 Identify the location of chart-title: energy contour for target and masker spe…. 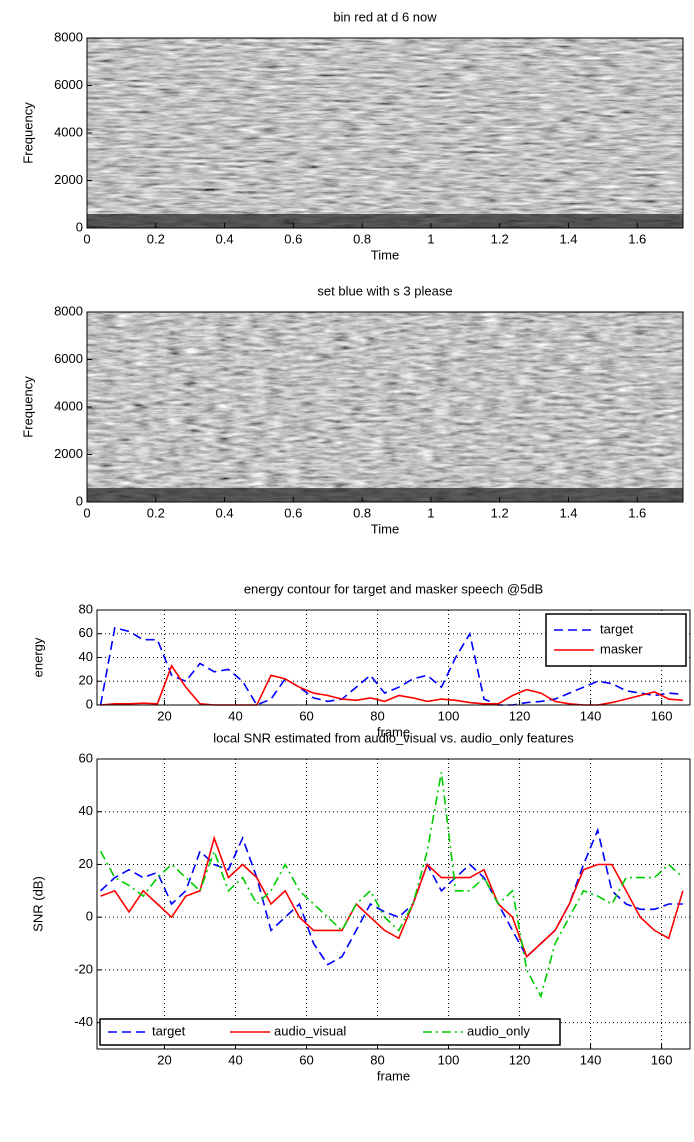
(393, 588).